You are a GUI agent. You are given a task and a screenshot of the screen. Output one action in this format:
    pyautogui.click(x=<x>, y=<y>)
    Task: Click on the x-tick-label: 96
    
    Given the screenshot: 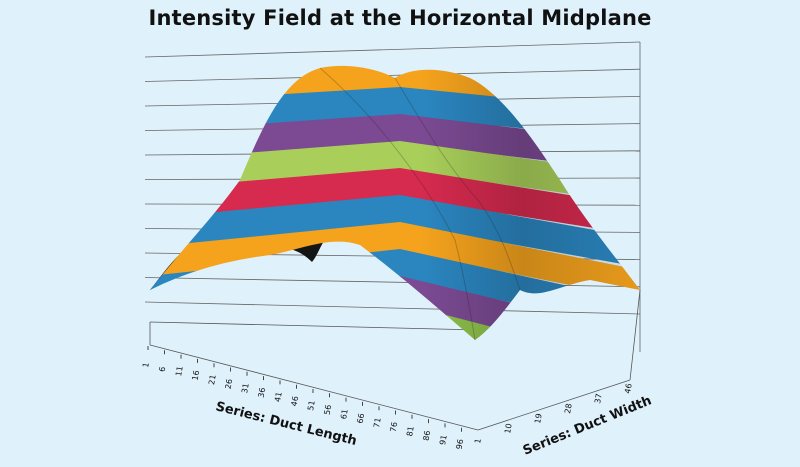 What is the action you would take?
    pyautogui.click(x=460, y=444)
    